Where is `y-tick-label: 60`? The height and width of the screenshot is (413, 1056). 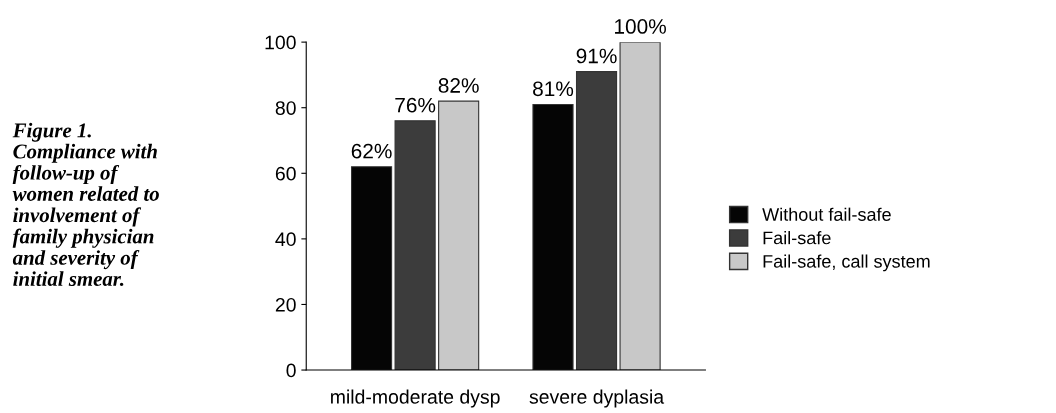 y-tick-label: 60 is located at coordinates (285, 173).